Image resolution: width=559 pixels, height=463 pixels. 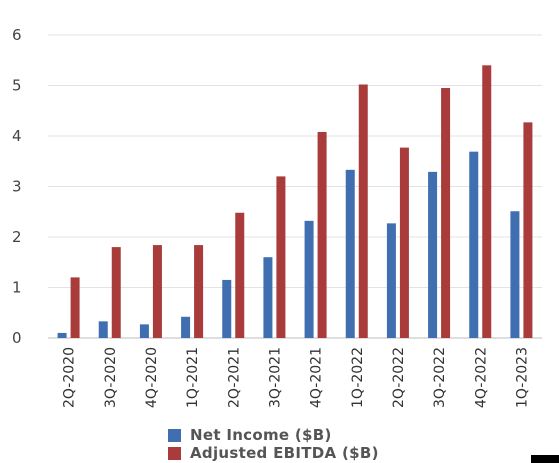 What do you see at coordinates (193, 377) in the screenshot?
I see `x-tick-label: 1Q-2021` at bounding box center [193, 377].